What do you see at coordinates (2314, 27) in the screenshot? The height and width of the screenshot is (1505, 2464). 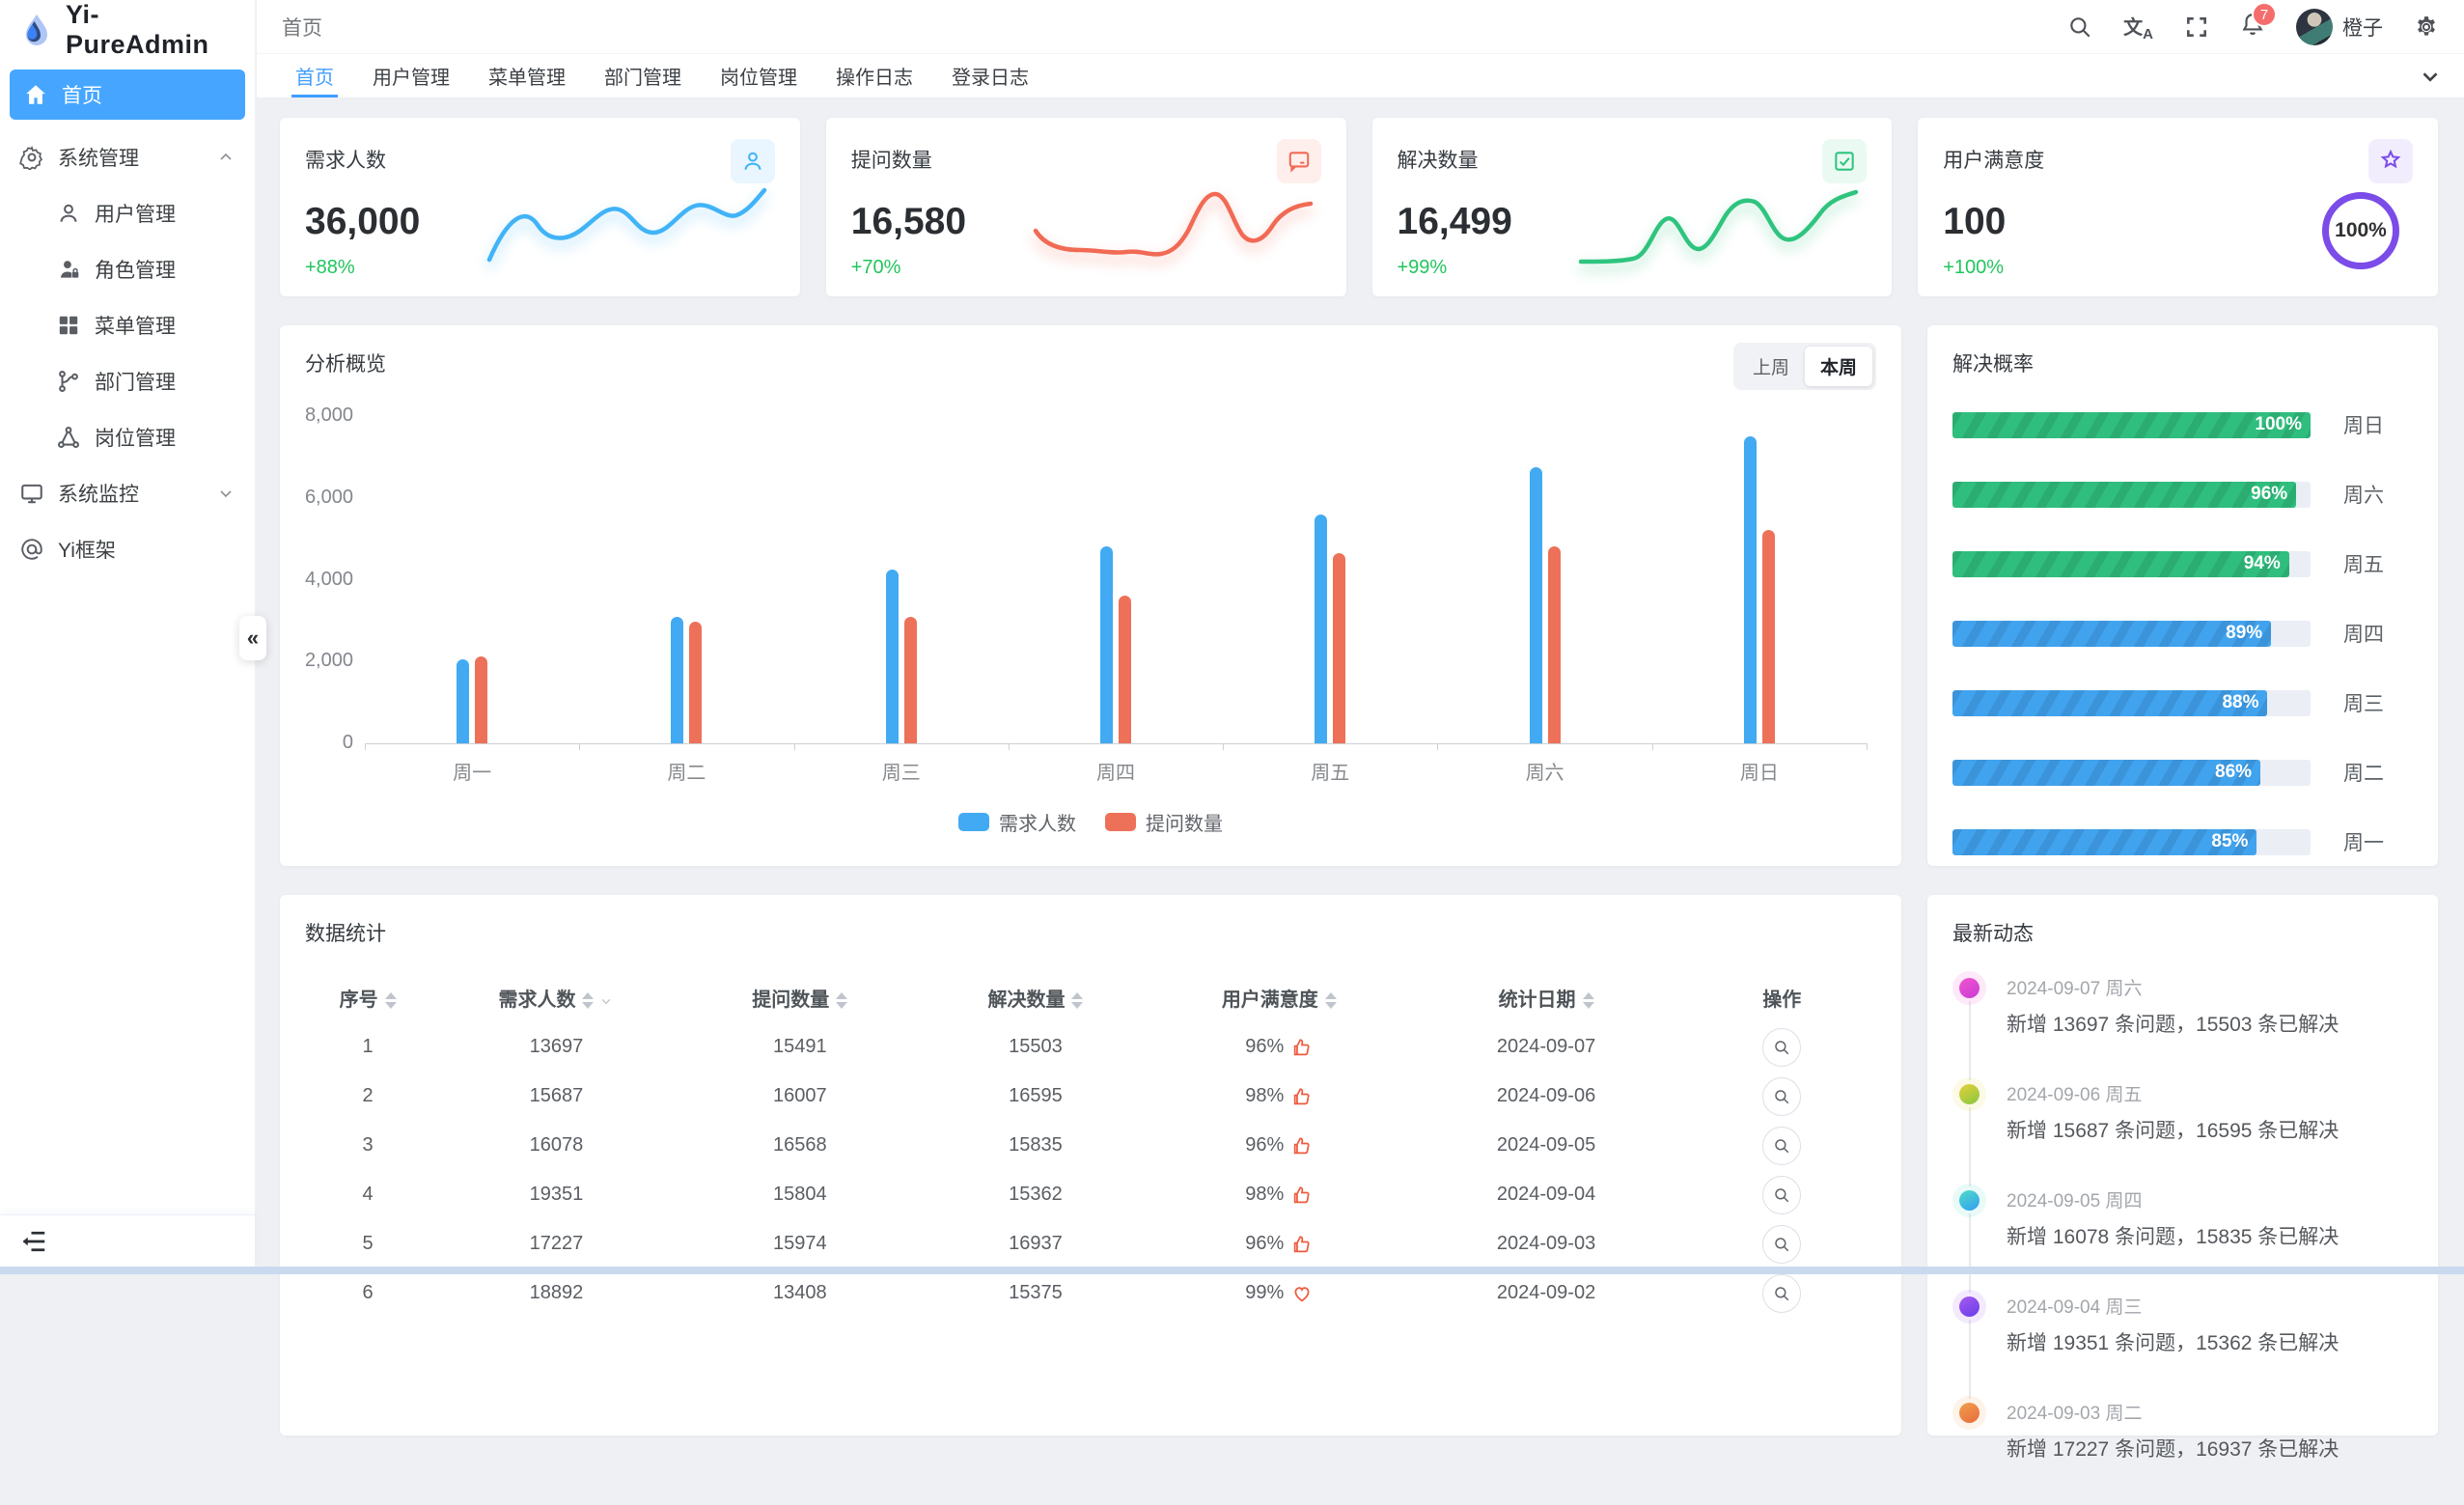 I see `avatar` at bounding box center [2314, 27].